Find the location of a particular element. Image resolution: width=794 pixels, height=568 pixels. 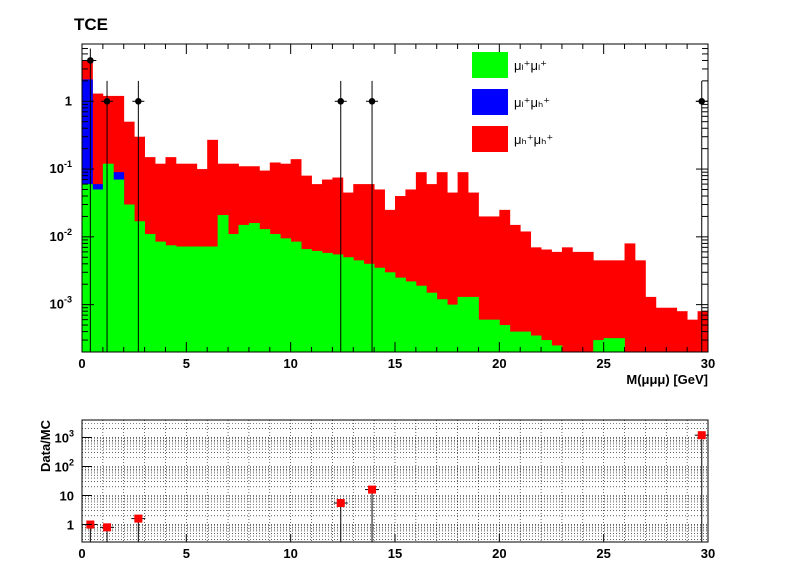

legend-label: μₕ⁺μₕ⁺ is located at coordinates (533, 139).